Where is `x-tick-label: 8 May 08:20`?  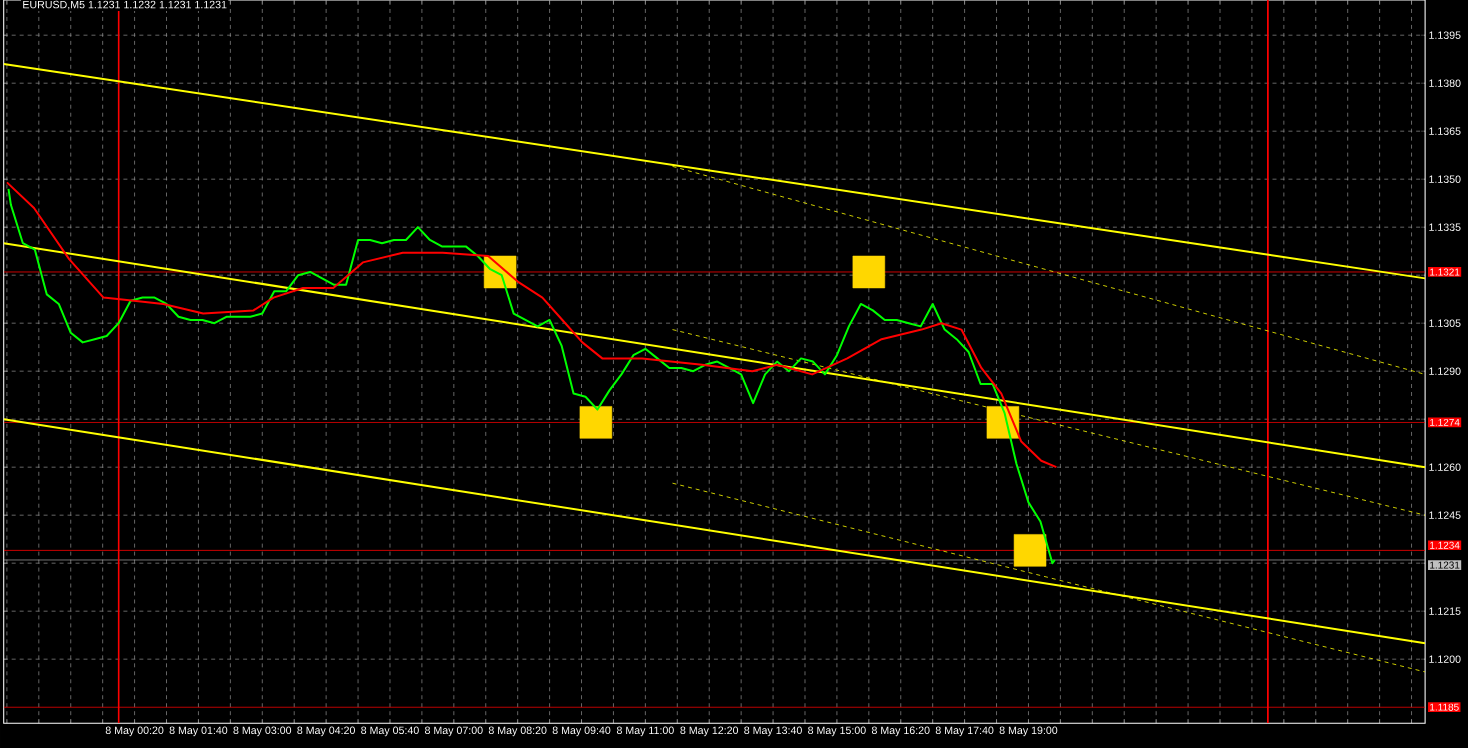 x-tick-label: 8 May 08:20 is located at coordinates (517, 731).